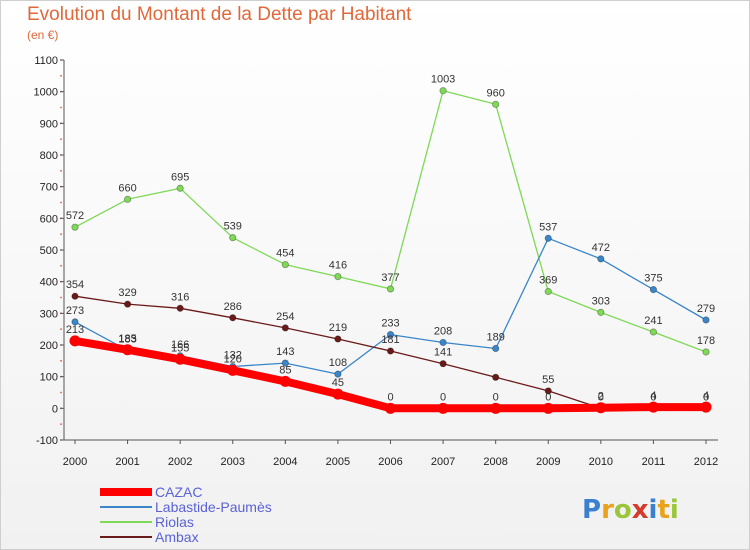 The image size is (750, 550). Describe the element at coordinates (601, 397) in the screenshot. I see `data-label: 2` at that location.